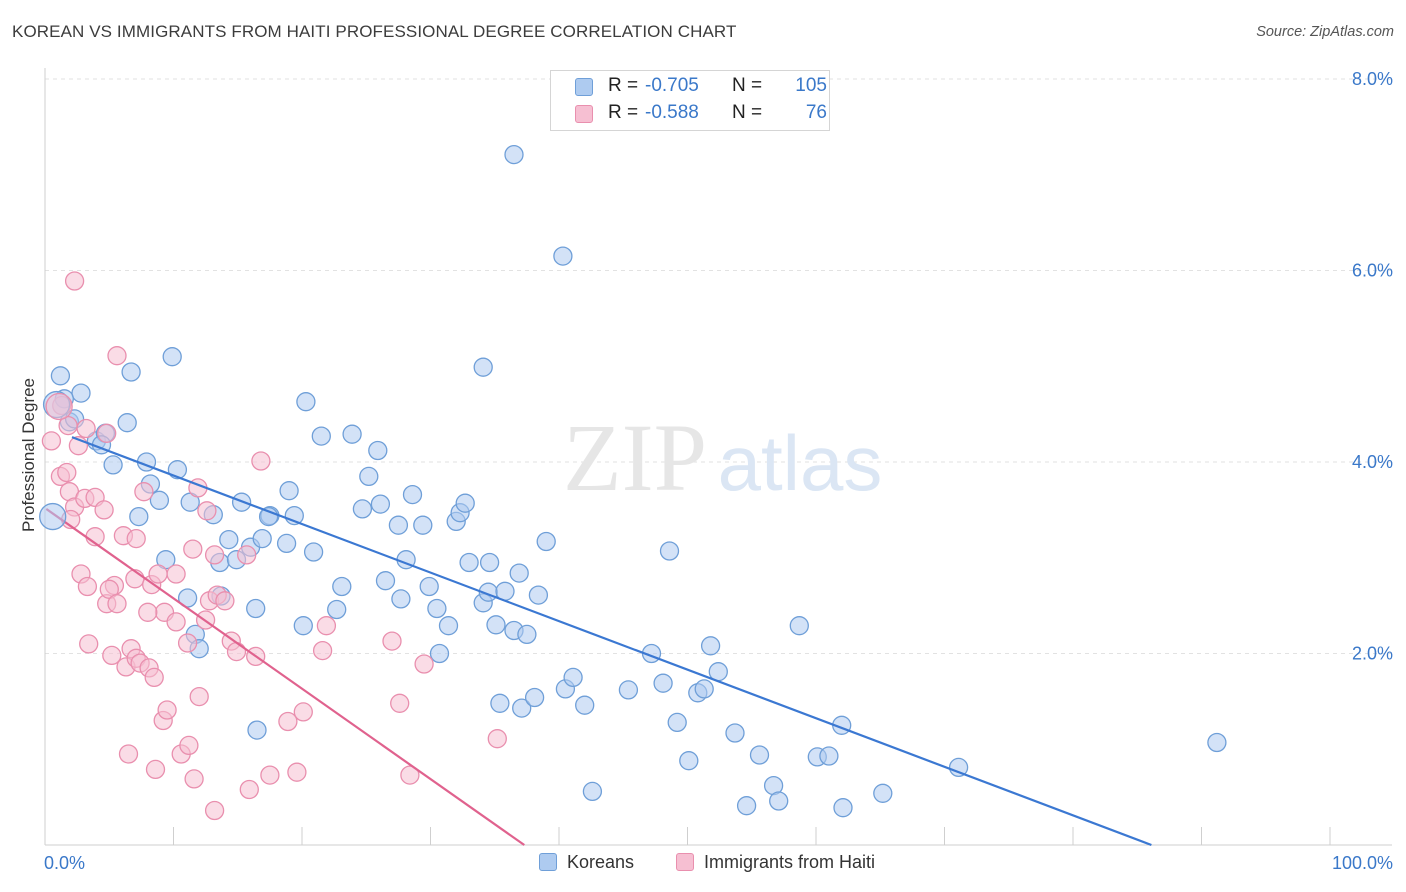 The height and width of the screenshot is (892, 1406). What do you see at coordinates (790, 862) in the screenshot?
I see `bottom-legend-label-haiti: Immigrants from Haiti` at bounding box center [790, 862].